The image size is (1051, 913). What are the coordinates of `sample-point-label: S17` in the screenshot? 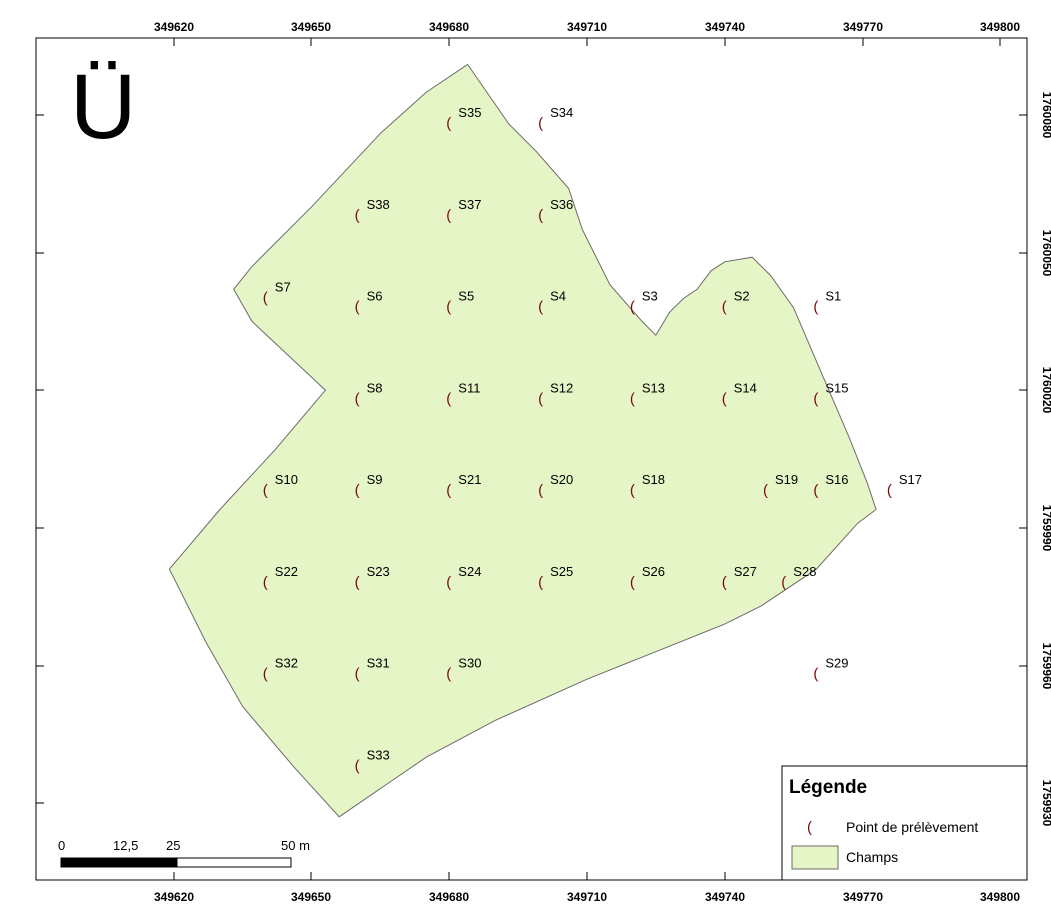 It's located at (910, 479).